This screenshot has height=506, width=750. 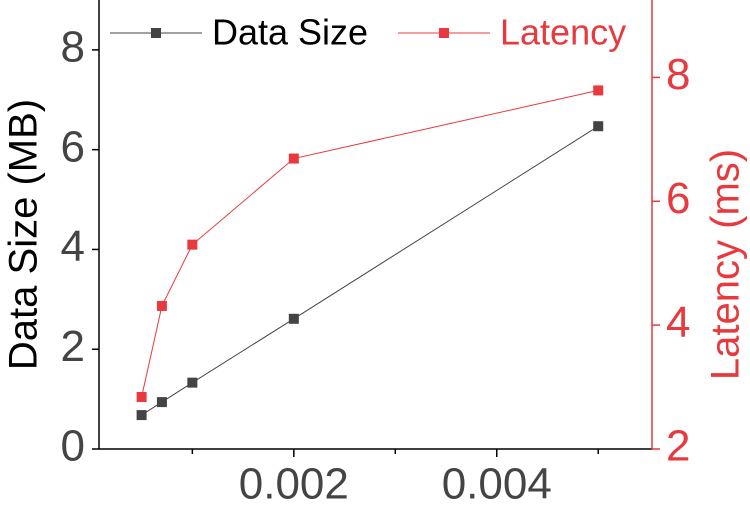 What do you see at coordinates (678, 322) in the screenshot?
I see `y2-tick-label: 4` at bounding box center [678, 322].